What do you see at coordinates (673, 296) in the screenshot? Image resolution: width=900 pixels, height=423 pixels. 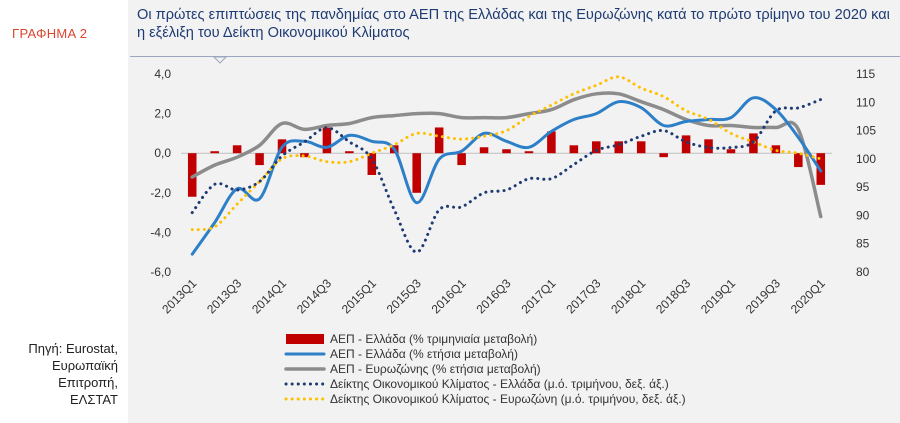 I see `x-tick-label: 2018Q3` at bounding box center [673, 296].